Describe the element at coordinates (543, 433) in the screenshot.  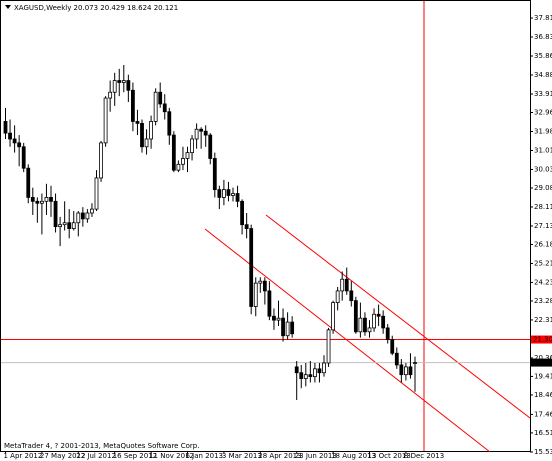
I see `y-tick-label: 16.510` at that location.